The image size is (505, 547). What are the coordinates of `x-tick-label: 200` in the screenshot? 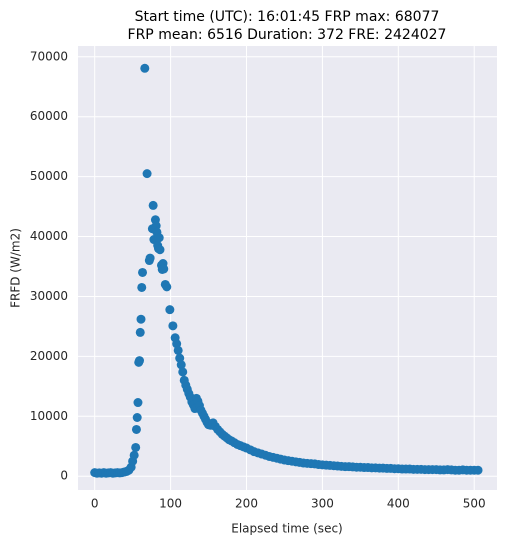 It's located at (246, 504).